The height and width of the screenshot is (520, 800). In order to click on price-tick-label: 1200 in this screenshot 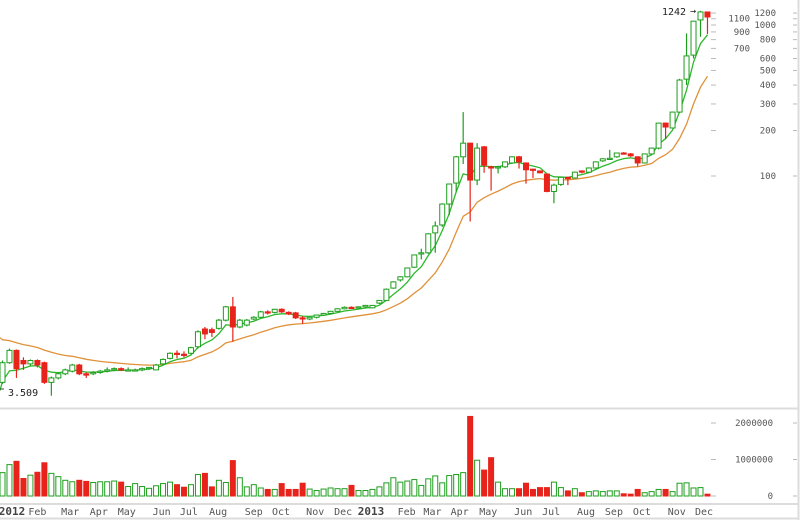, I will do `click(765, 14)`.